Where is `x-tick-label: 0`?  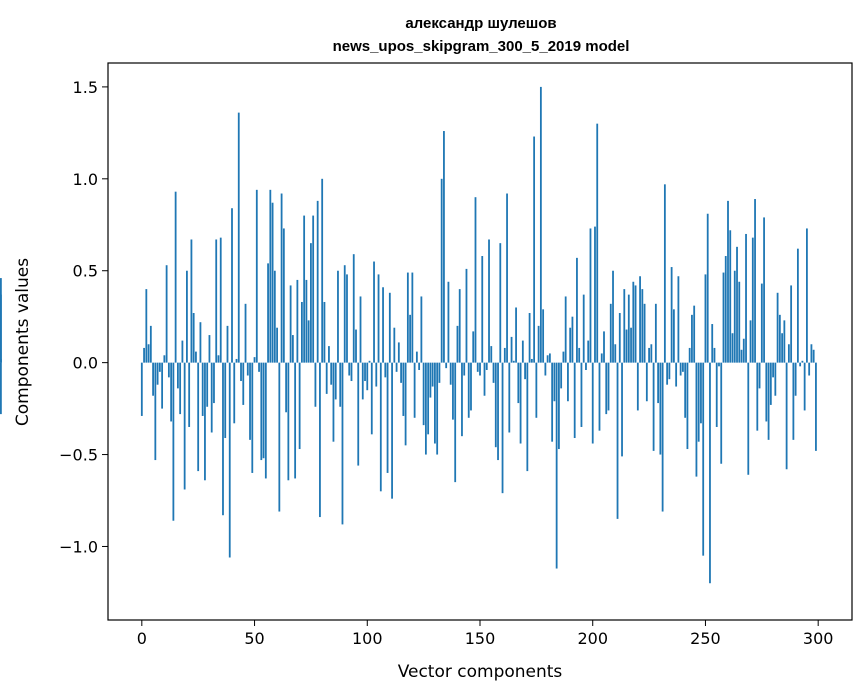 x-tick-label: 0 is located at coordinates (142, 638).